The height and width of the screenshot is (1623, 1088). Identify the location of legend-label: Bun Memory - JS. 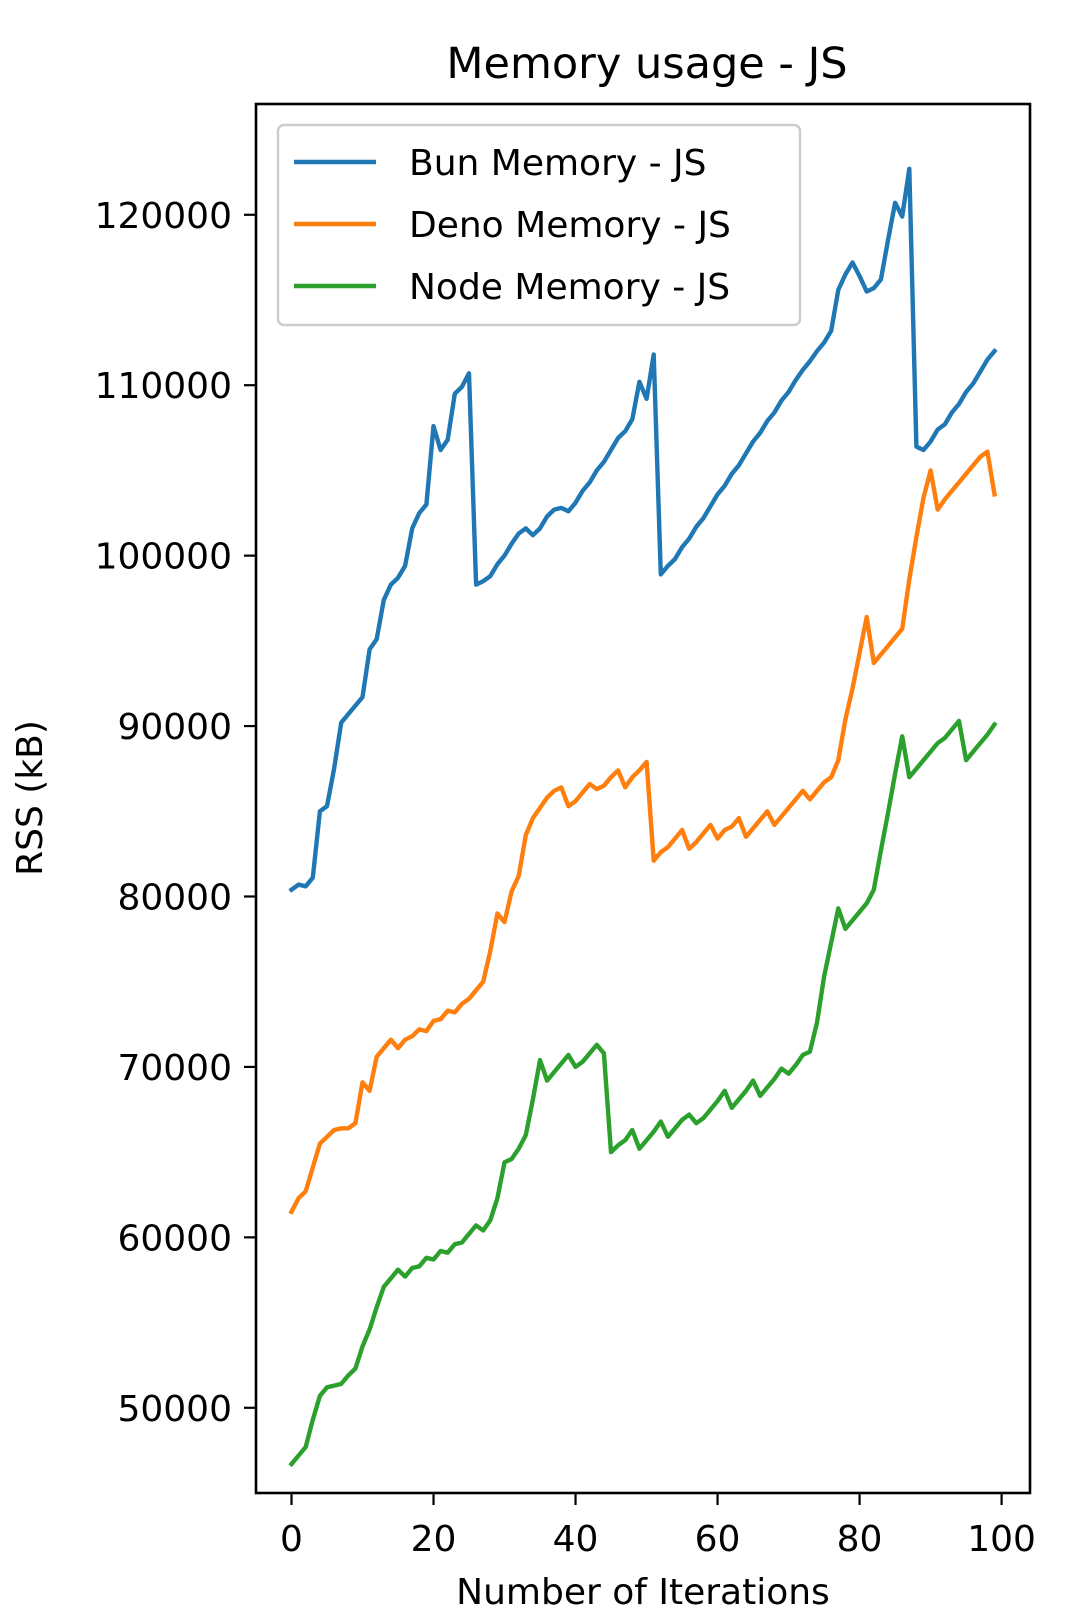
(558, 163).